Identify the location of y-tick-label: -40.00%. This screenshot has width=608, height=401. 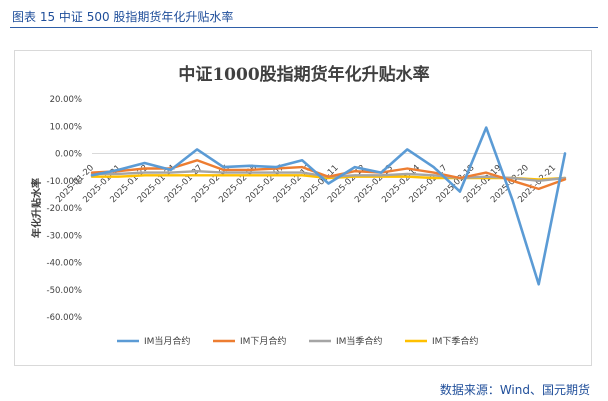
(64, 264).